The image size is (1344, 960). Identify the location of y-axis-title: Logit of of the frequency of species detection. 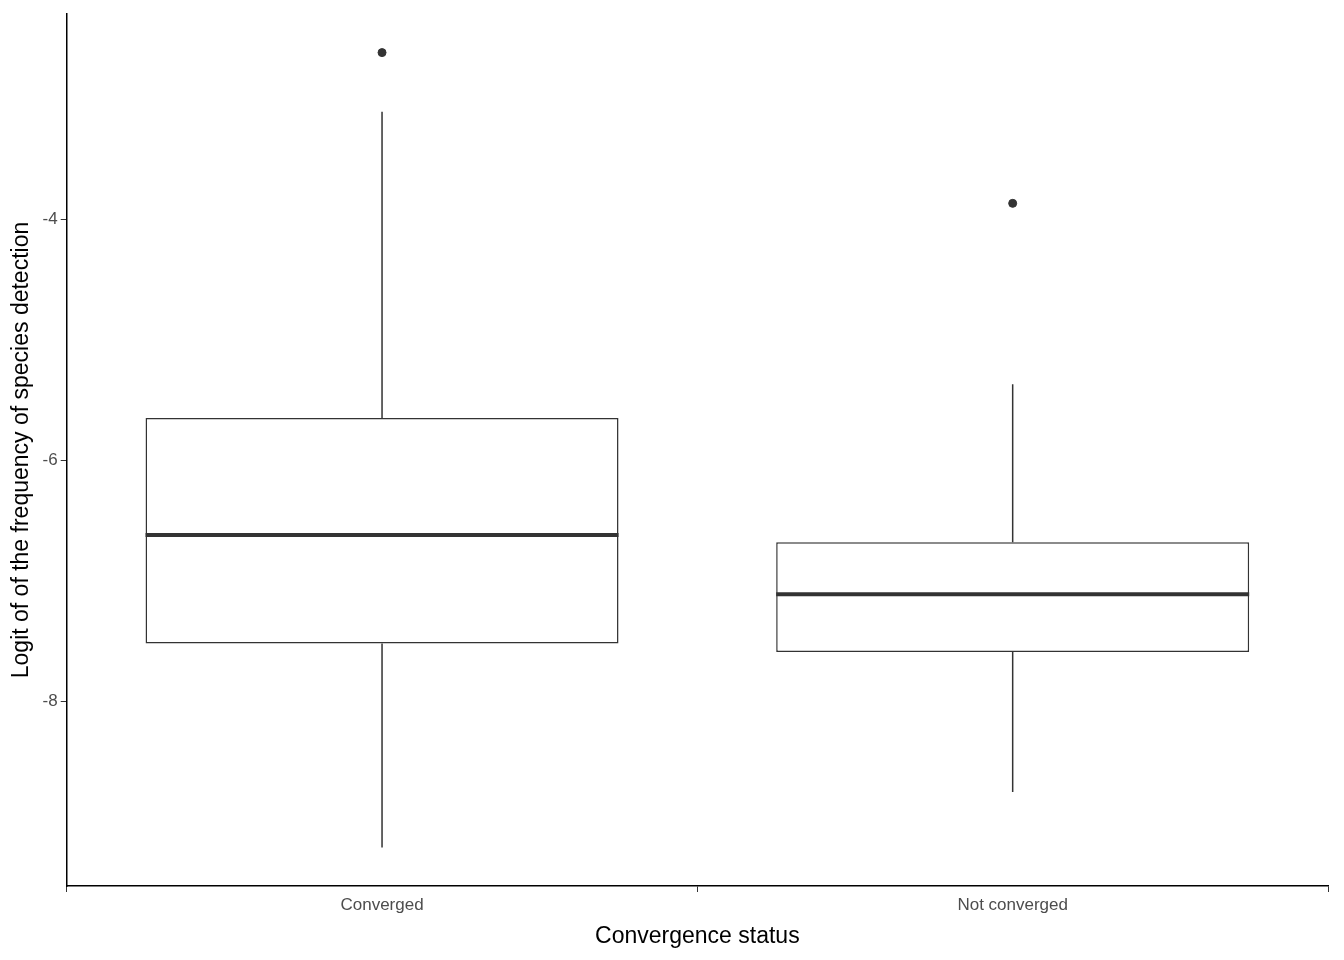
(20, 450).